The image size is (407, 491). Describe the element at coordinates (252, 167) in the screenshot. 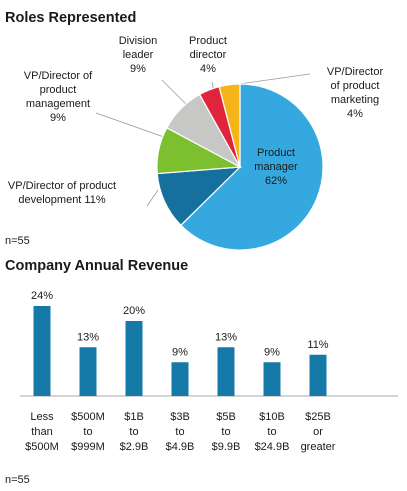

I see `pie-slice-product-manager` at that location.